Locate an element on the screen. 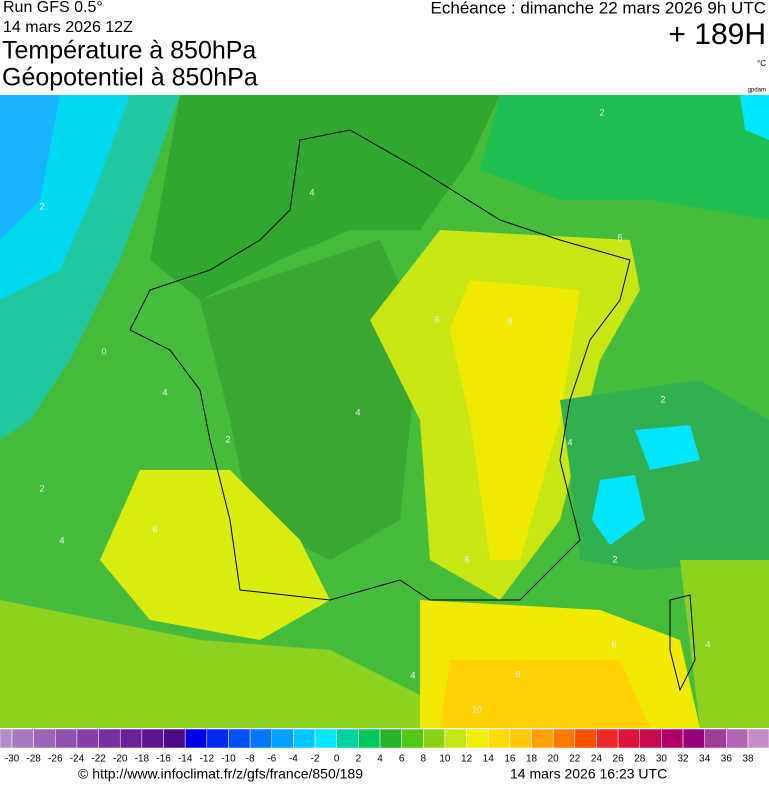 The height and width of the screenshot is (791, 769). colorbar-tick-label: -12 is located at coordinates (207, 759).